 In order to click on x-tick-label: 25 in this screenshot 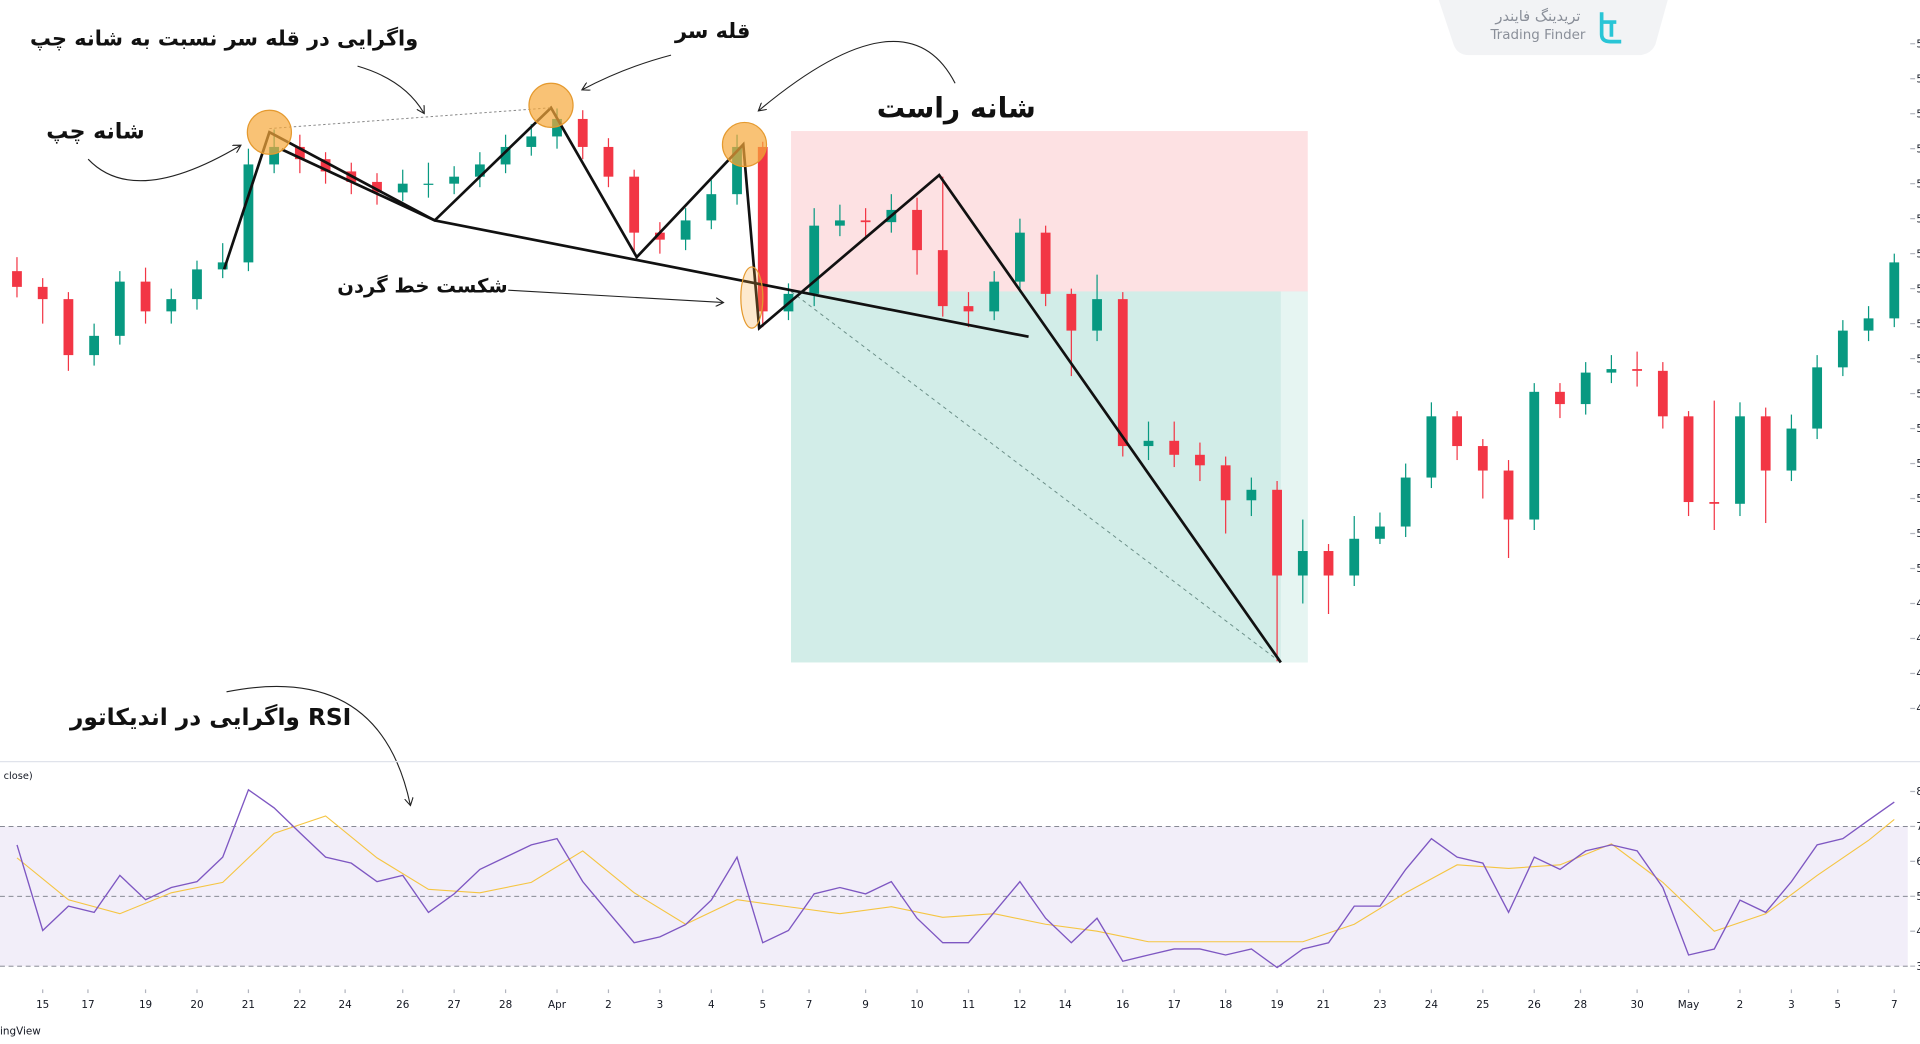, I will do `click(1482, 1005)`.